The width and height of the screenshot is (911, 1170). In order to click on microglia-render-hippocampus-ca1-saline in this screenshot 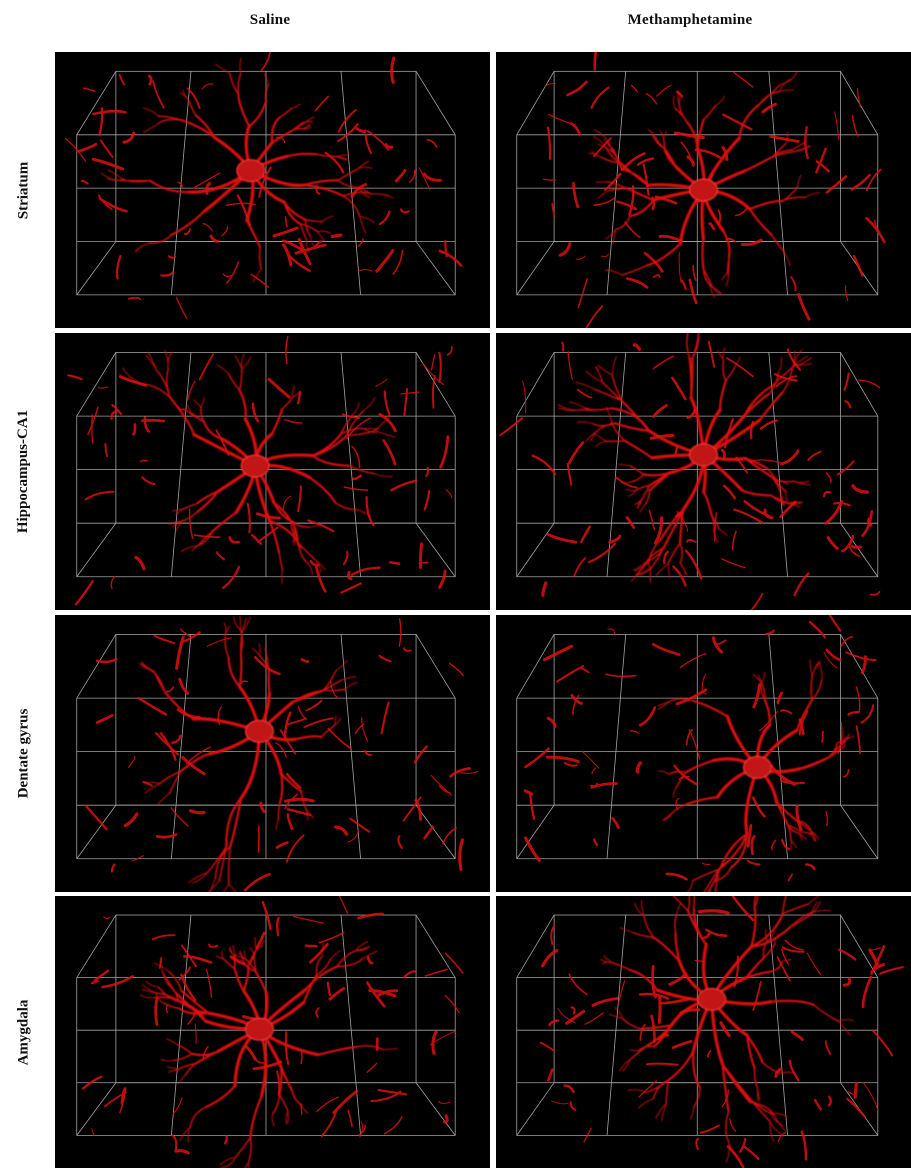, I will do `click(272, 471)`.